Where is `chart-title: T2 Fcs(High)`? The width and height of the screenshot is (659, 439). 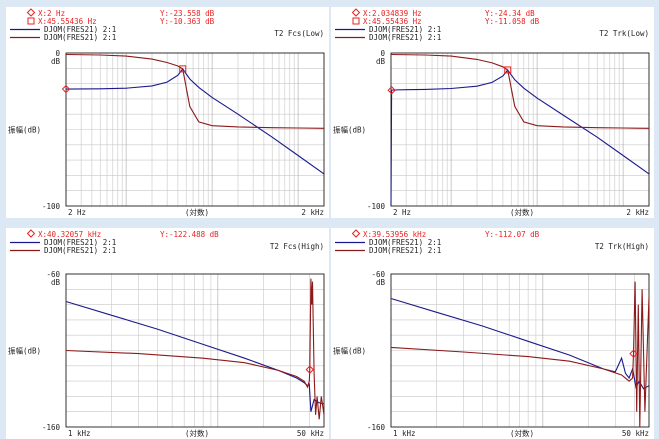 chart-title: T2 Fcs(High) is located at coordinates (297, 246).